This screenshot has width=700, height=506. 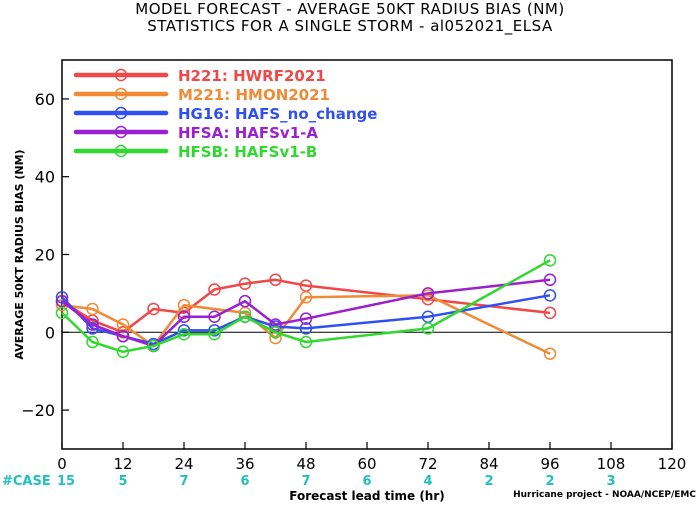 What do you see at coordinates (183, 464) in the screenshot?
I see `x-tick-label: 24` at bounding box center [183, 464].